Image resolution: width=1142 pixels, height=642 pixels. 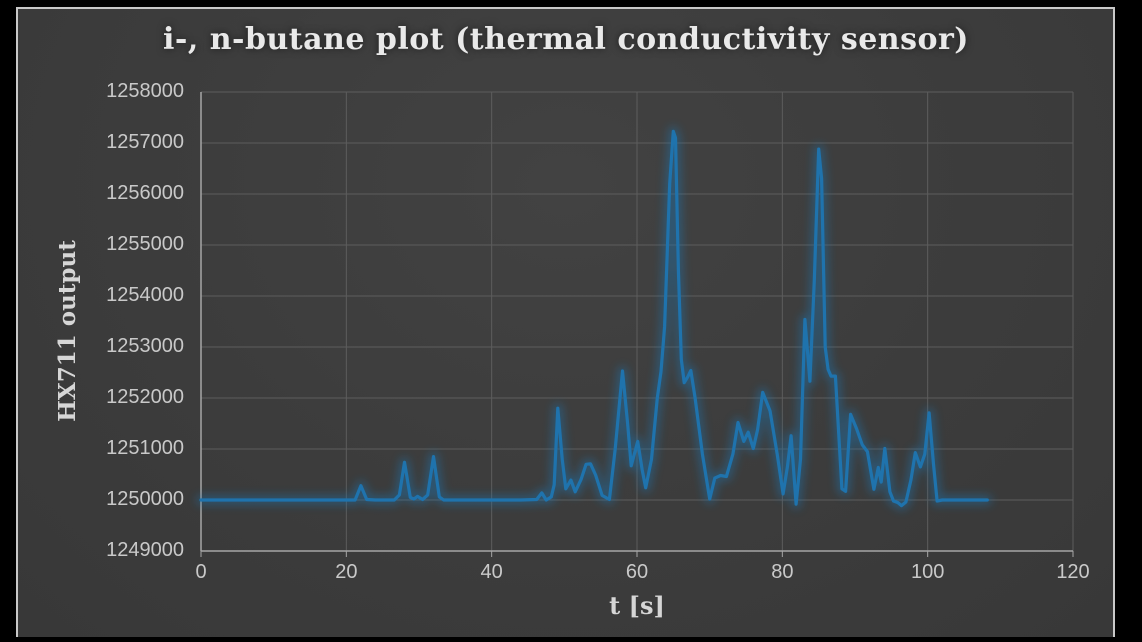 I want to click on y-tick-label: 1257000, so click(x=145, y=142).